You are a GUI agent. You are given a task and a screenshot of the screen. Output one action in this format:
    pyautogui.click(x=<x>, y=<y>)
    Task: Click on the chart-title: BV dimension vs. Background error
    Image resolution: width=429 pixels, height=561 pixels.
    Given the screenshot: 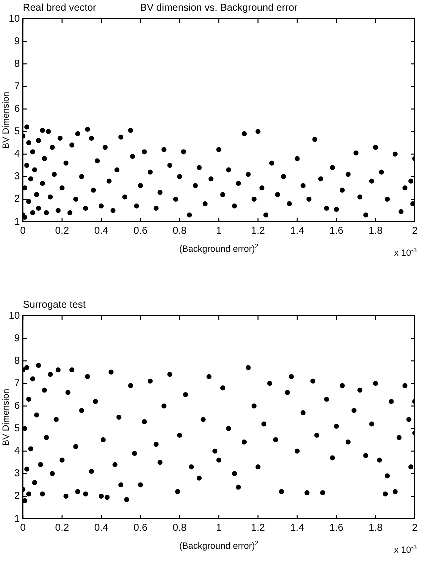 What is the action you would take?
    pyautogui.click(x=219, y=8)
    